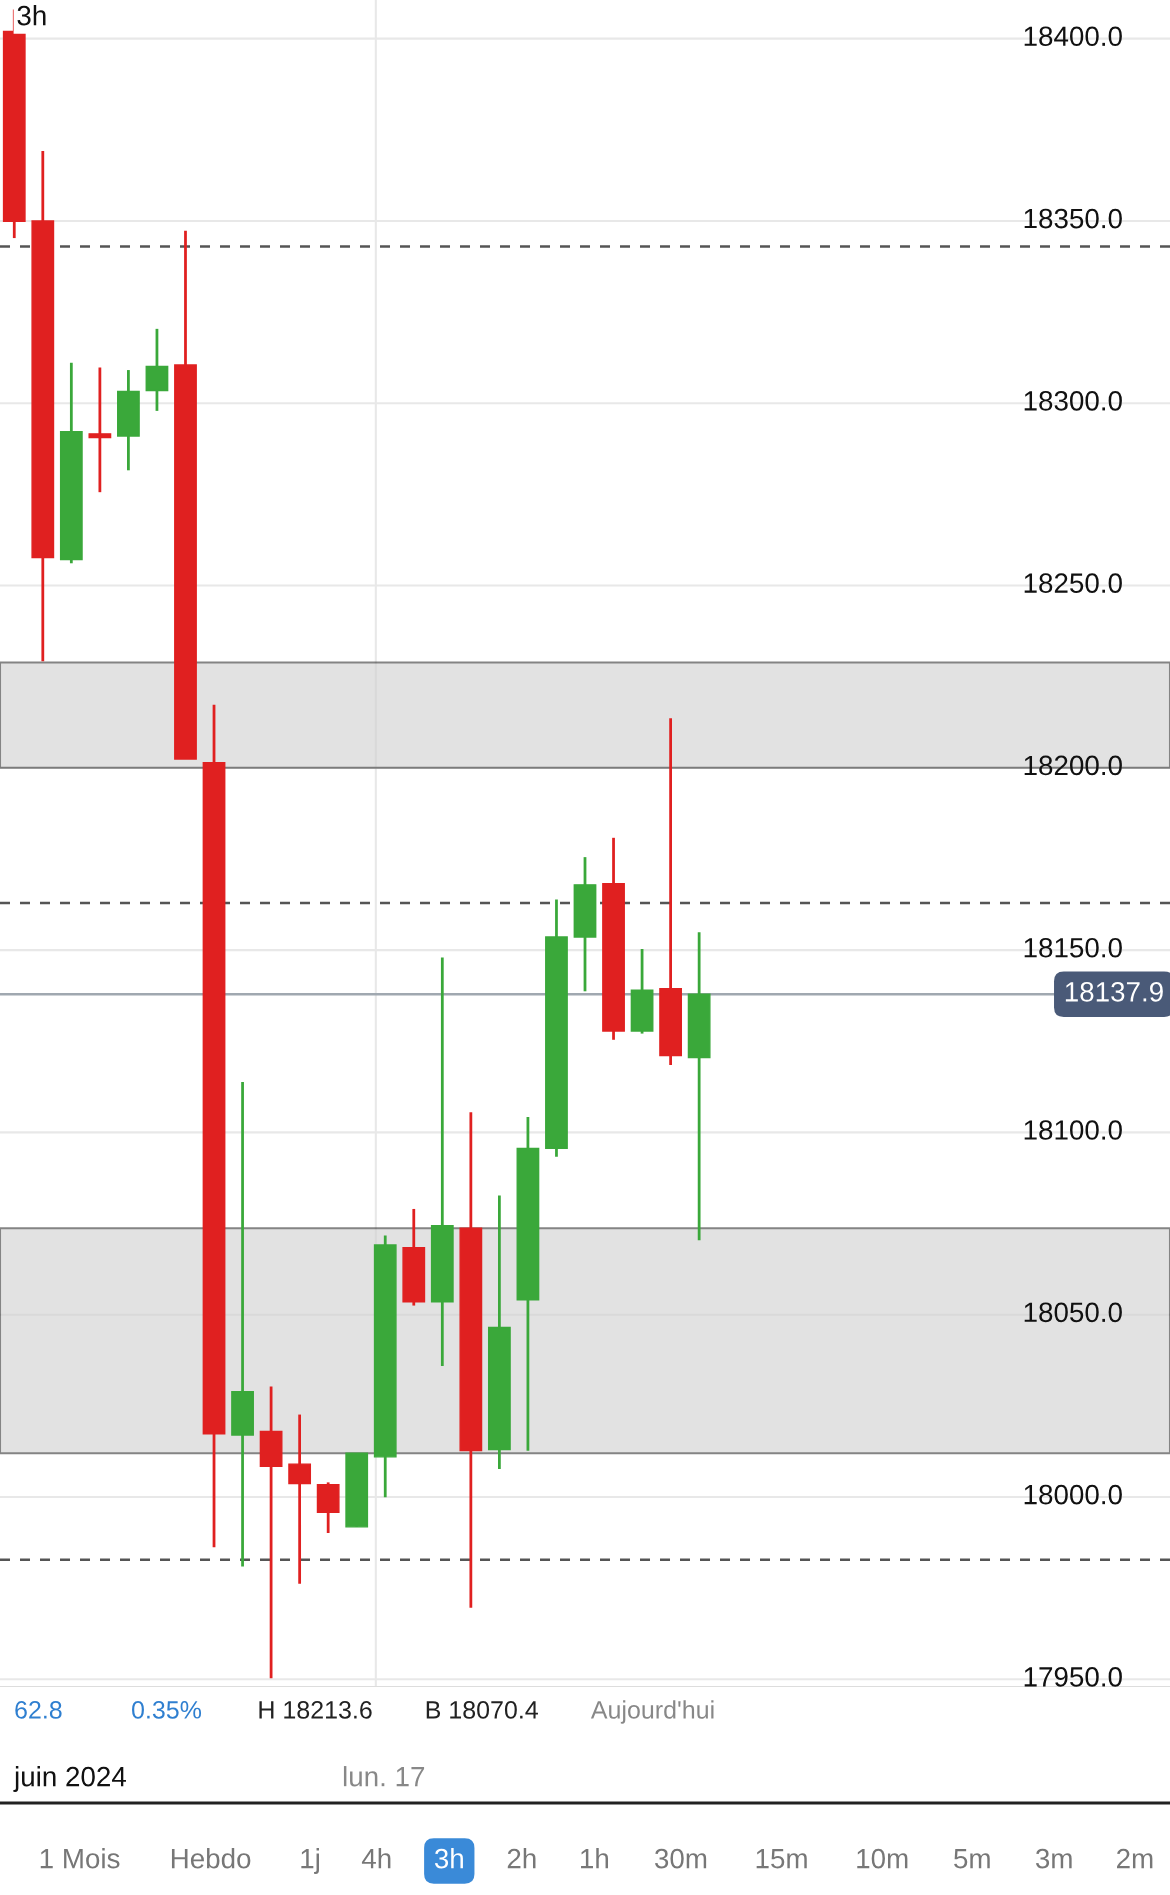 The height and width of the screenshot is (1895, 1170). Describe the element at coordinates (882, 1858) in the screenshot. I see `text: 10m` at that location.